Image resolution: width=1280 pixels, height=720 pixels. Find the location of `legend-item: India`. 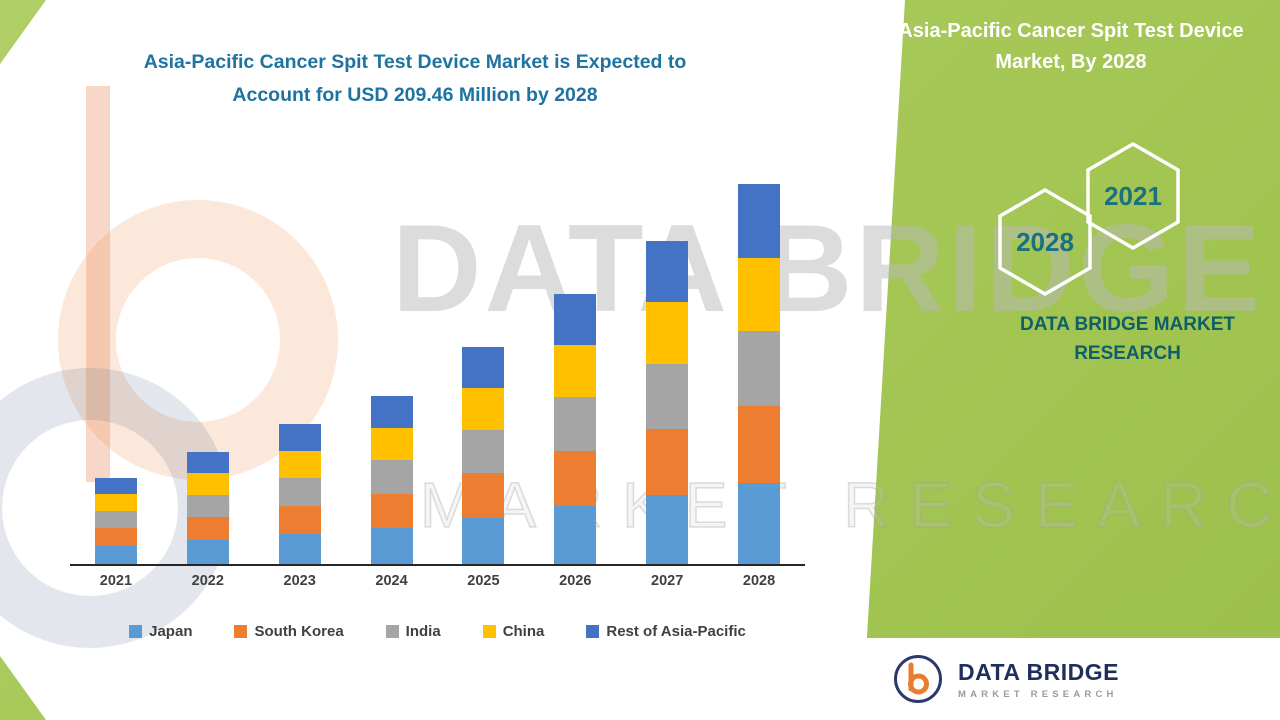

legend-item: India is located at coordinates (413, 631).